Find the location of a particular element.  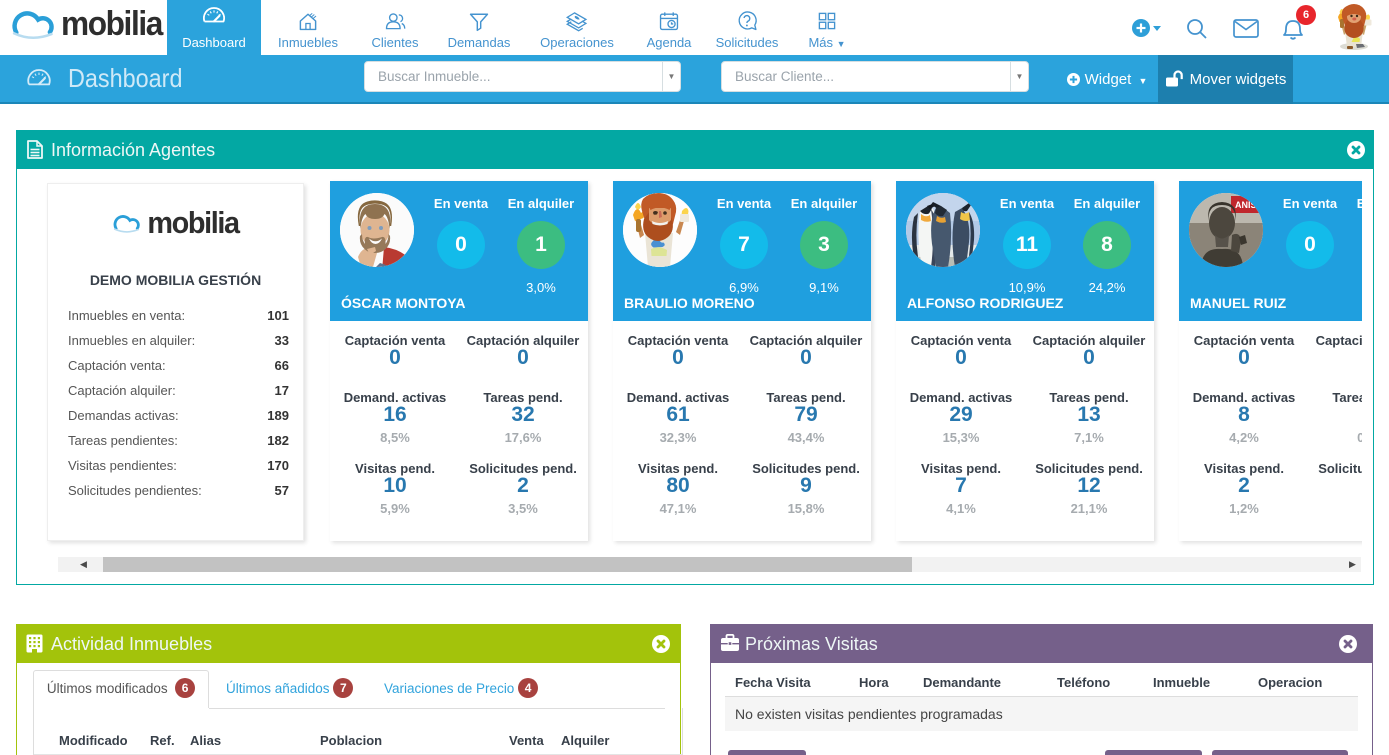

svg-text: ANIS is located at coordinates (1246, 205).